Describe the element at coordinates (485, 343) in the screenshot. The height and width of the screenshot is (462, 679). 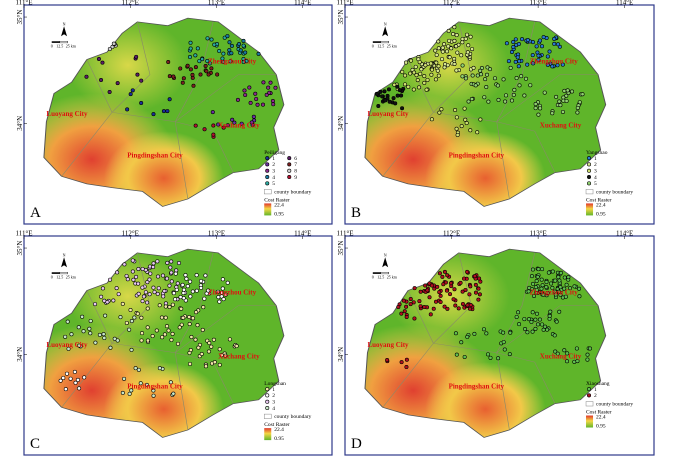
I see `region-outline` at that location.